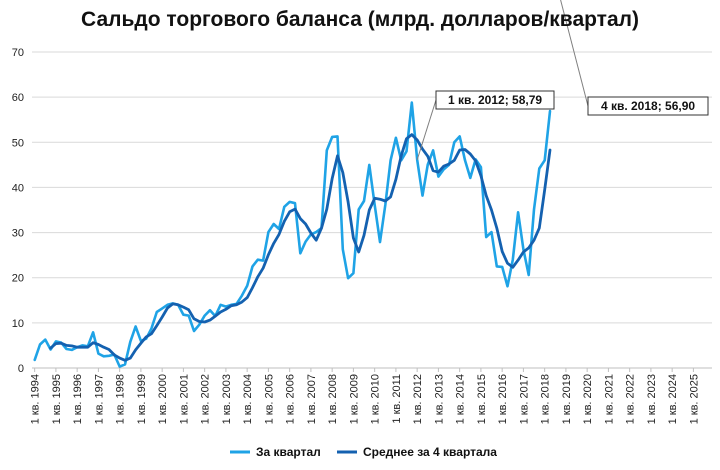 Image resolution: width=720 pixels, height=470 pixels. What do you see at coordinates (631, 399) in the screenshot?
I see `x-tick-label: 1 кв. 2022` at bounding box center [631, 399].